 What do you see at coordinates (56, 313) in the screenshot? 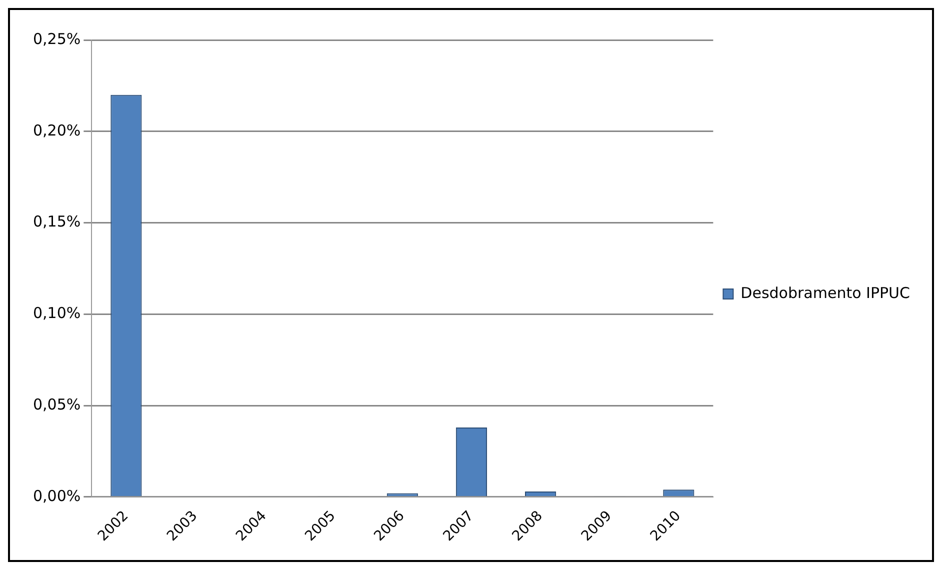
I see `y-tick-label: 0,10%` at bounding box center [56, 313].